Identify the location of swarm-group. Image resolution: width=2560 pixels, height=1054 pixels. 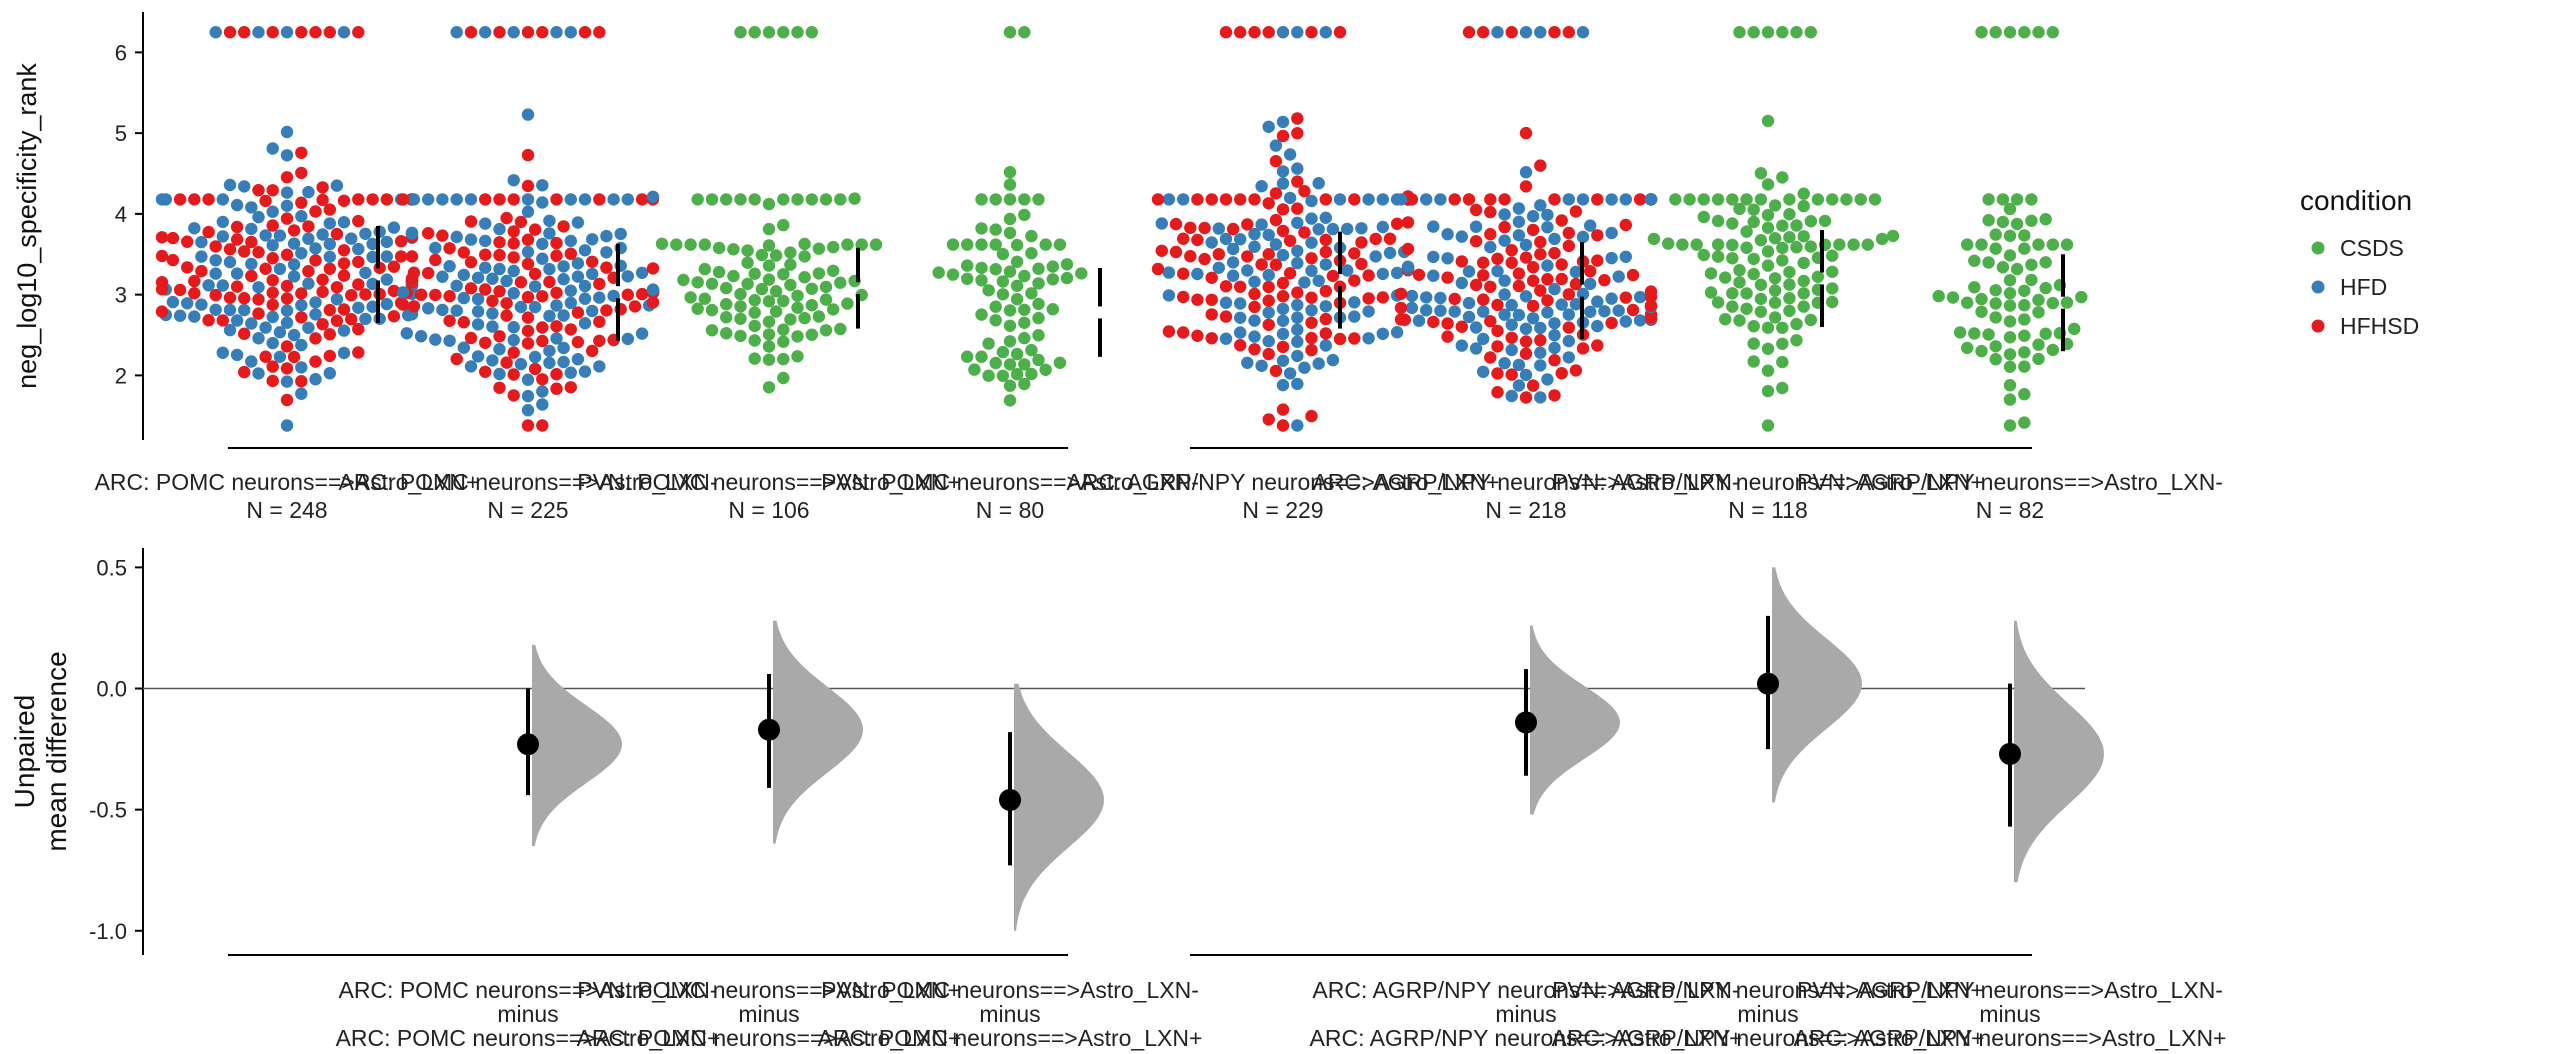
(1773, 229).